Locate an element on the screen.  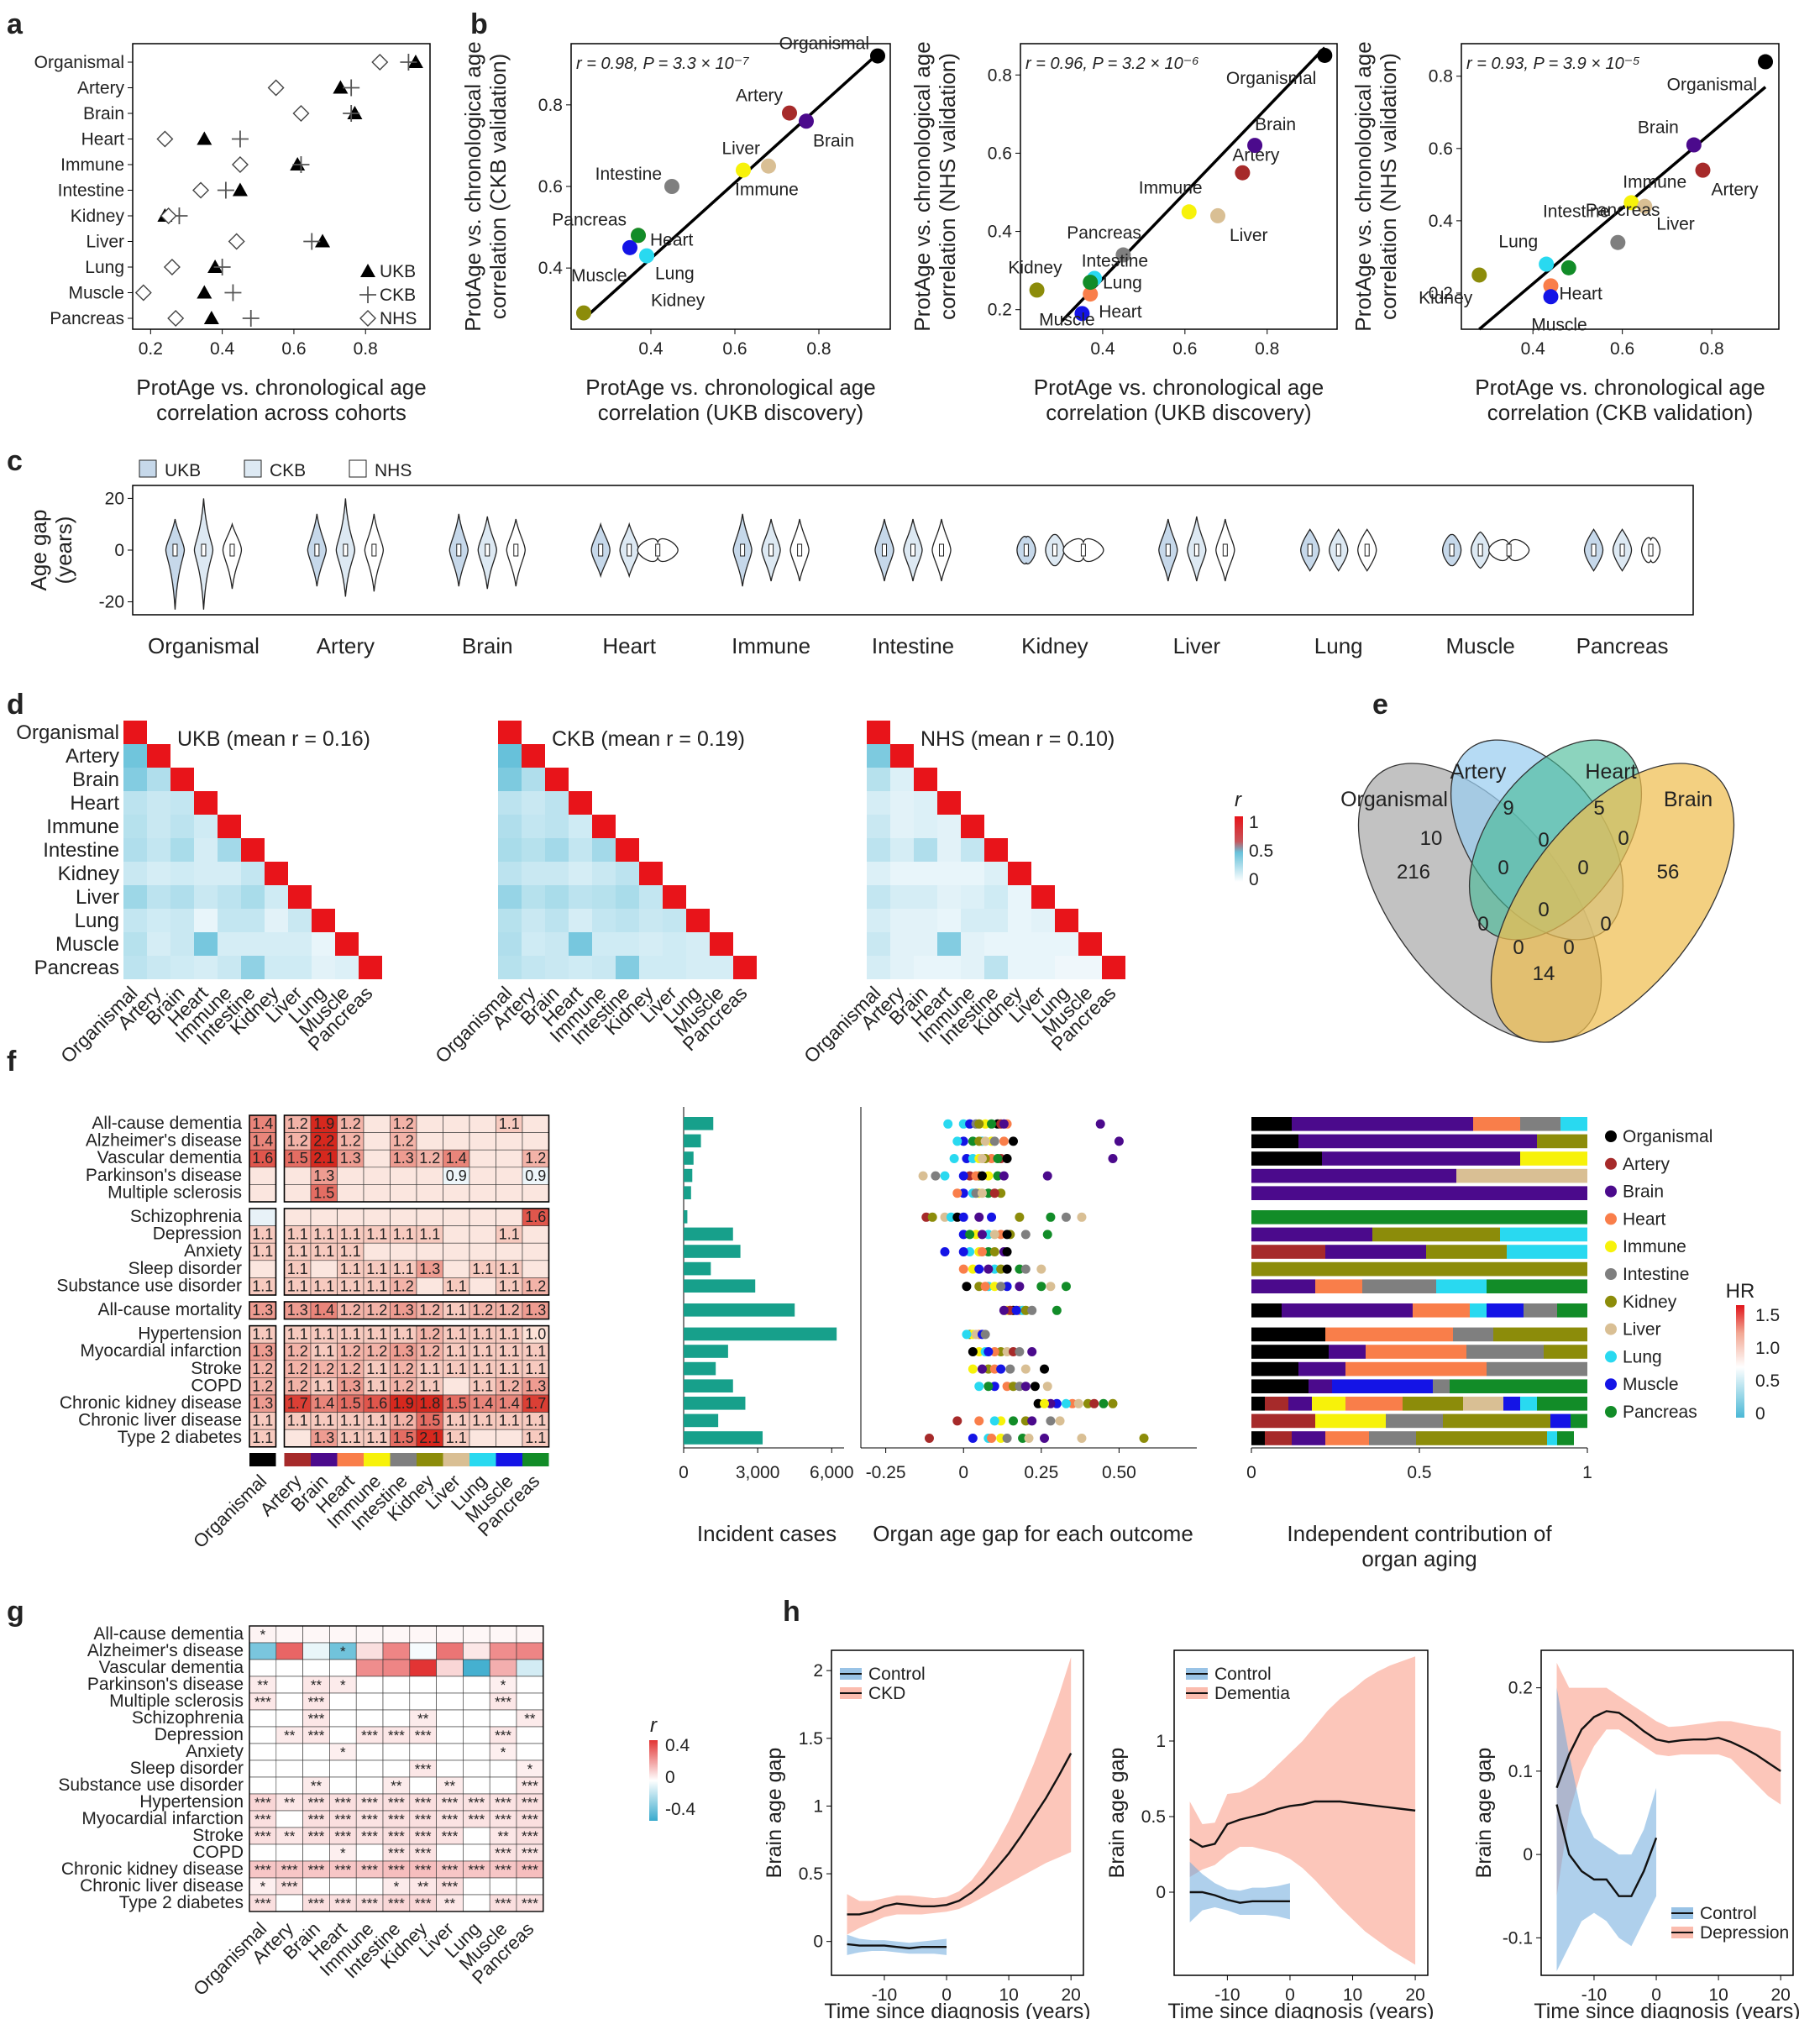
hr-value: 1.3 is located at coordinates (350, 1158).